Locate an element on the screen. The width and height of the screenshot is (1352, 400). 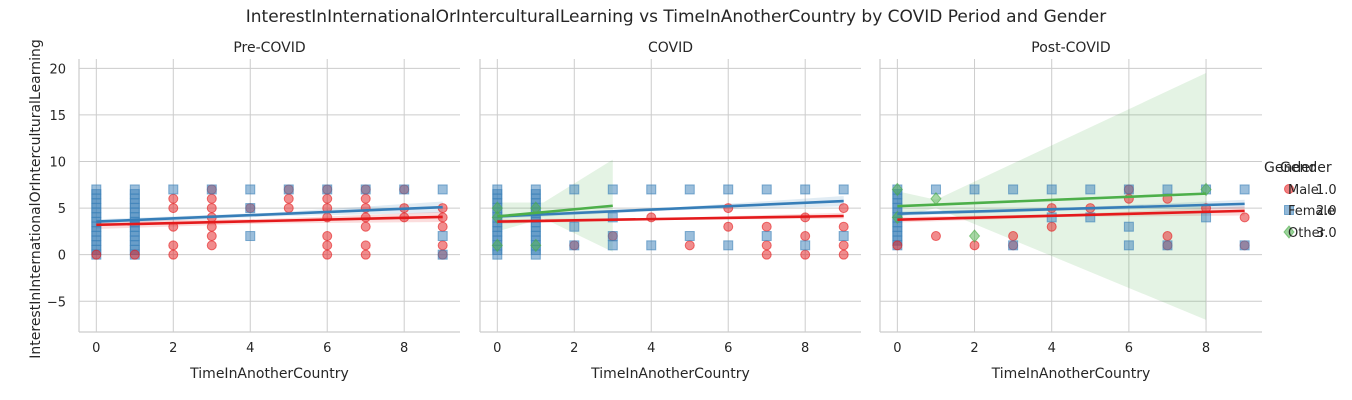
legend-label-3-0: 3.0 is located at coordinates (1326, 233).